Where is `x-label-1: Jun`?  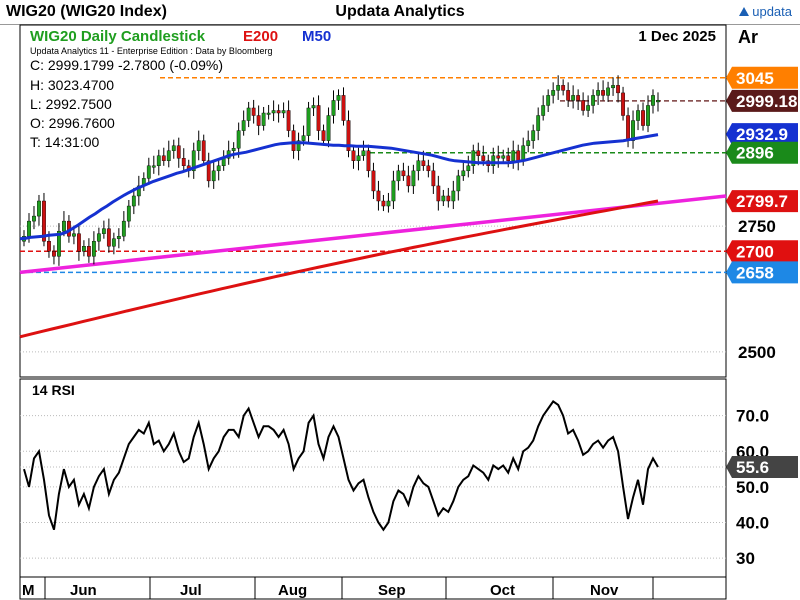 x-label-1: Jun is located at coordinates (83, 590).